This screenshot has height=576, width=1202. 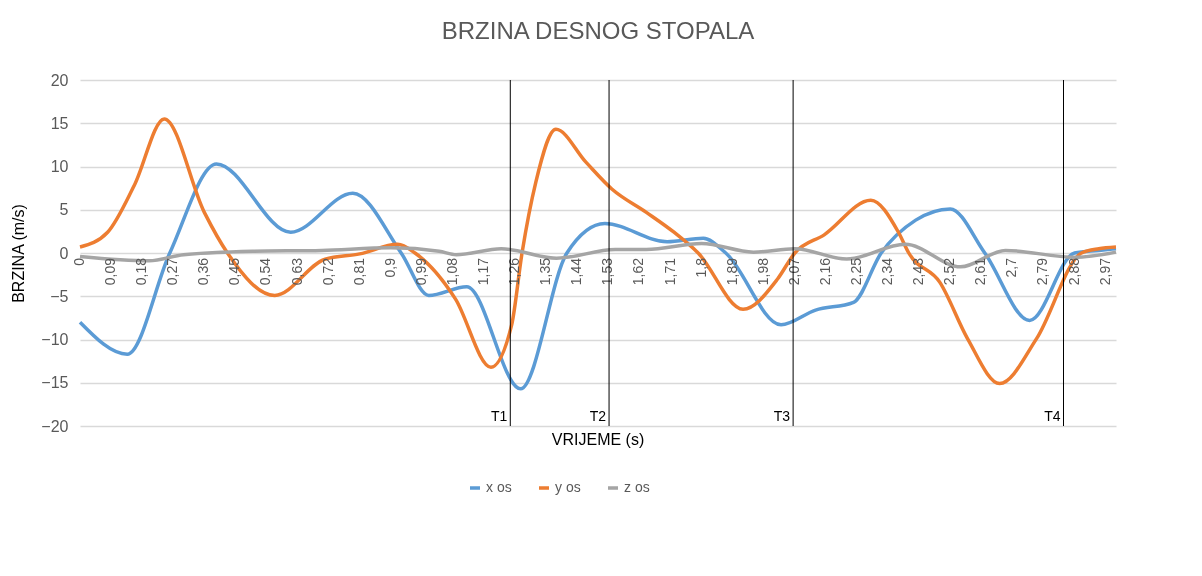 What do you see at coordinates (64, 210) in the screenshot?
I see `y-tick-label: 5` at bounding box center [64, 210].